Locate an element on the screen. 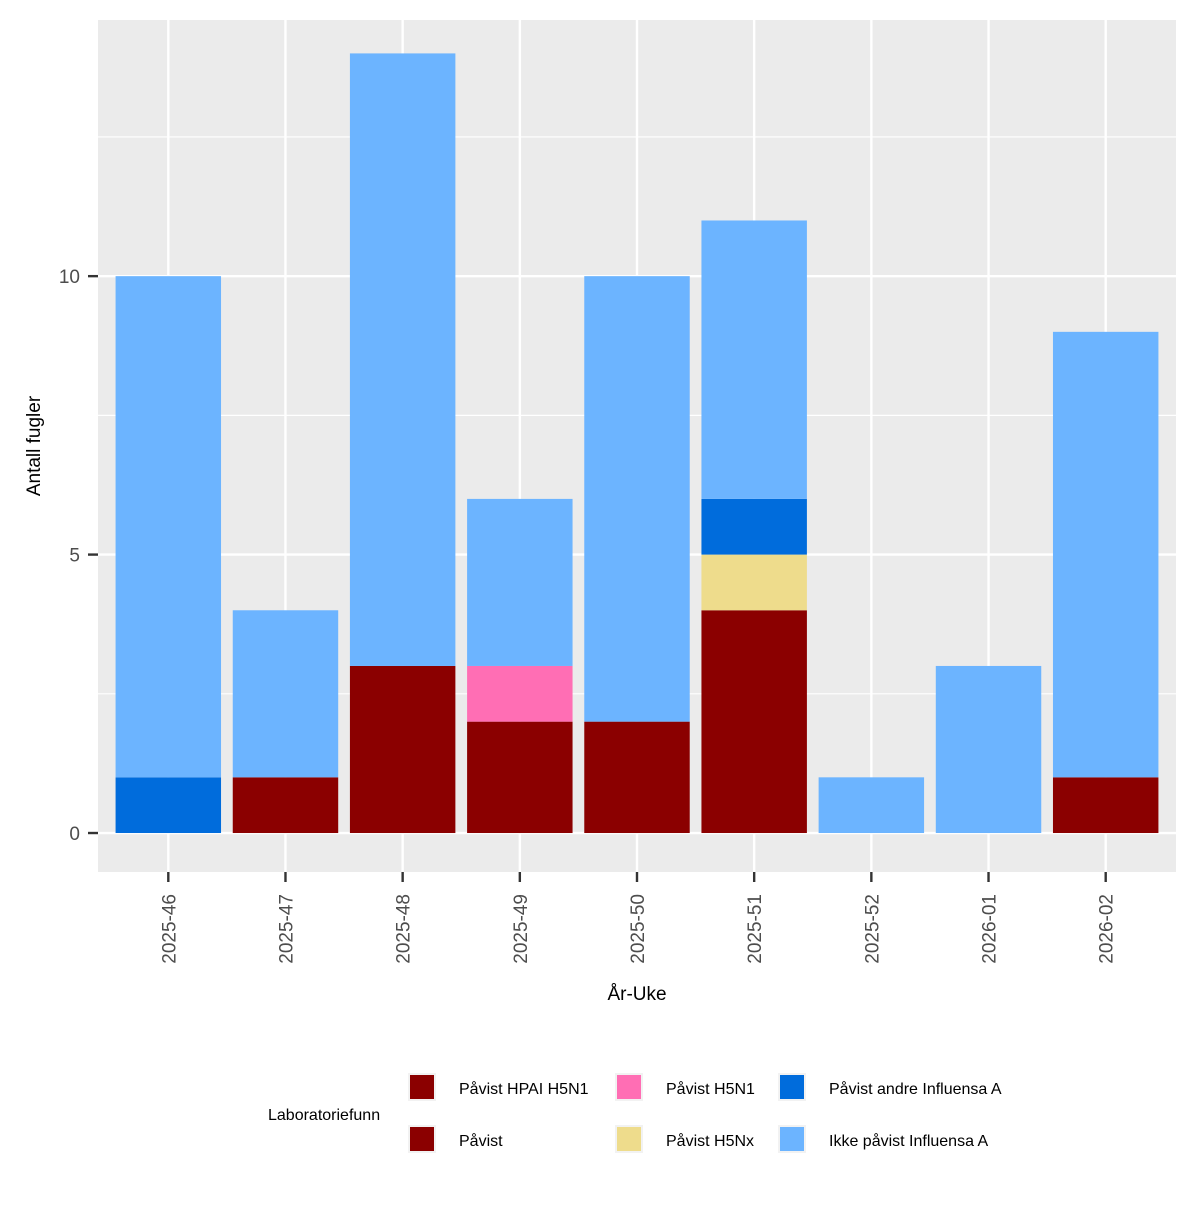 The height and width of the screenshot is (1205, 1200). legend-label: Påvist H5N1 is located at coordinates (710, 1089).